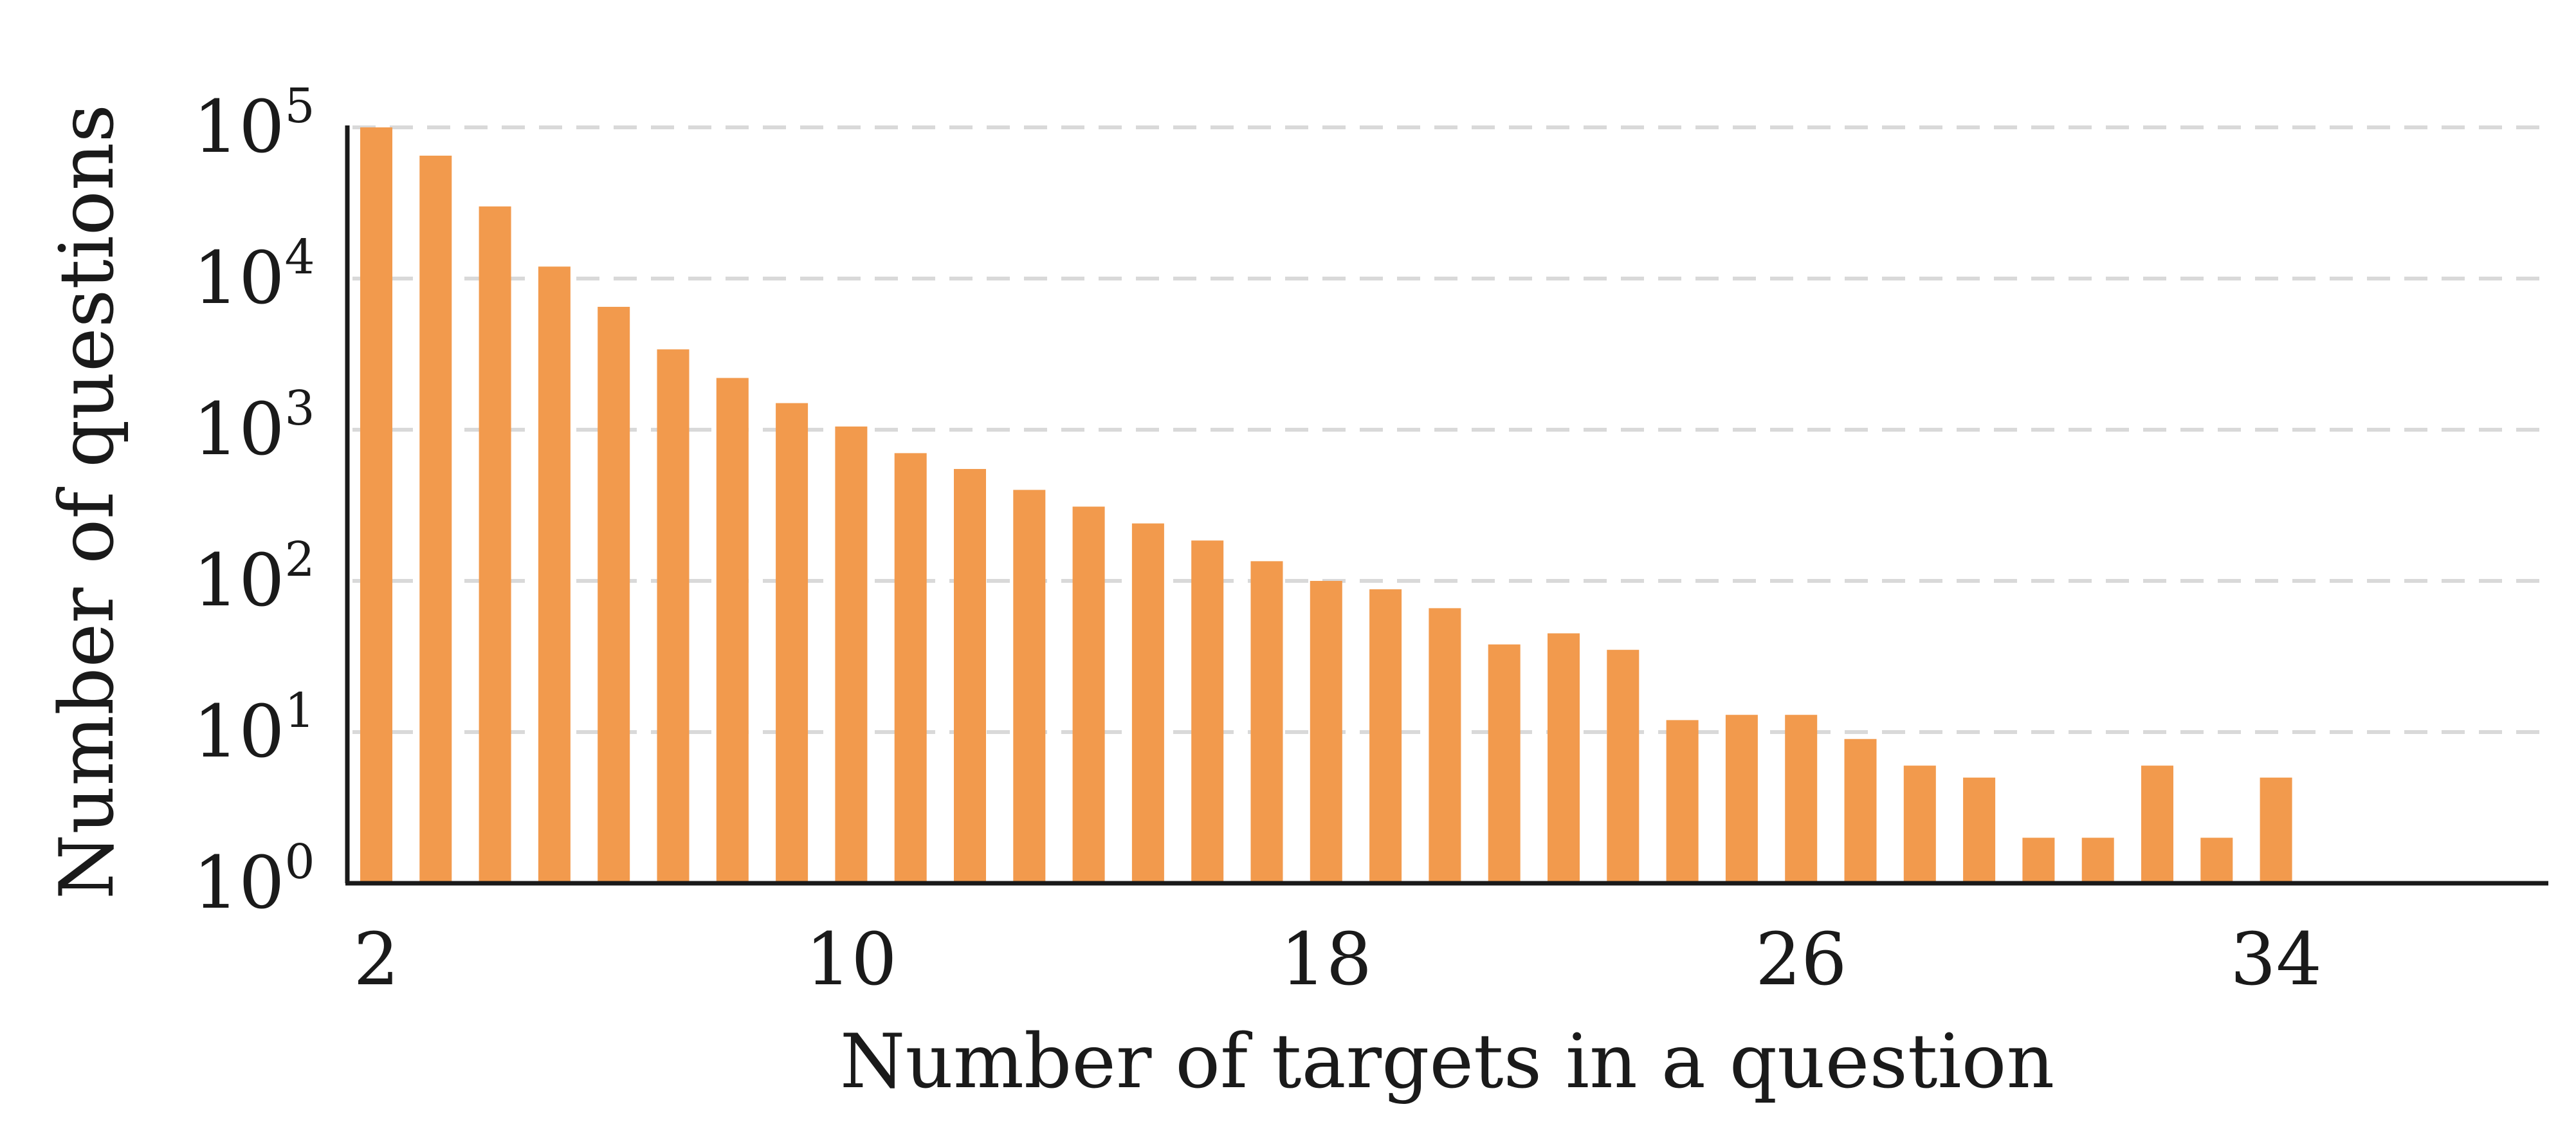 The height and width of the screenshot is (1138, 2576). I want to click on x-tick-label: 10, so click(851, 960).